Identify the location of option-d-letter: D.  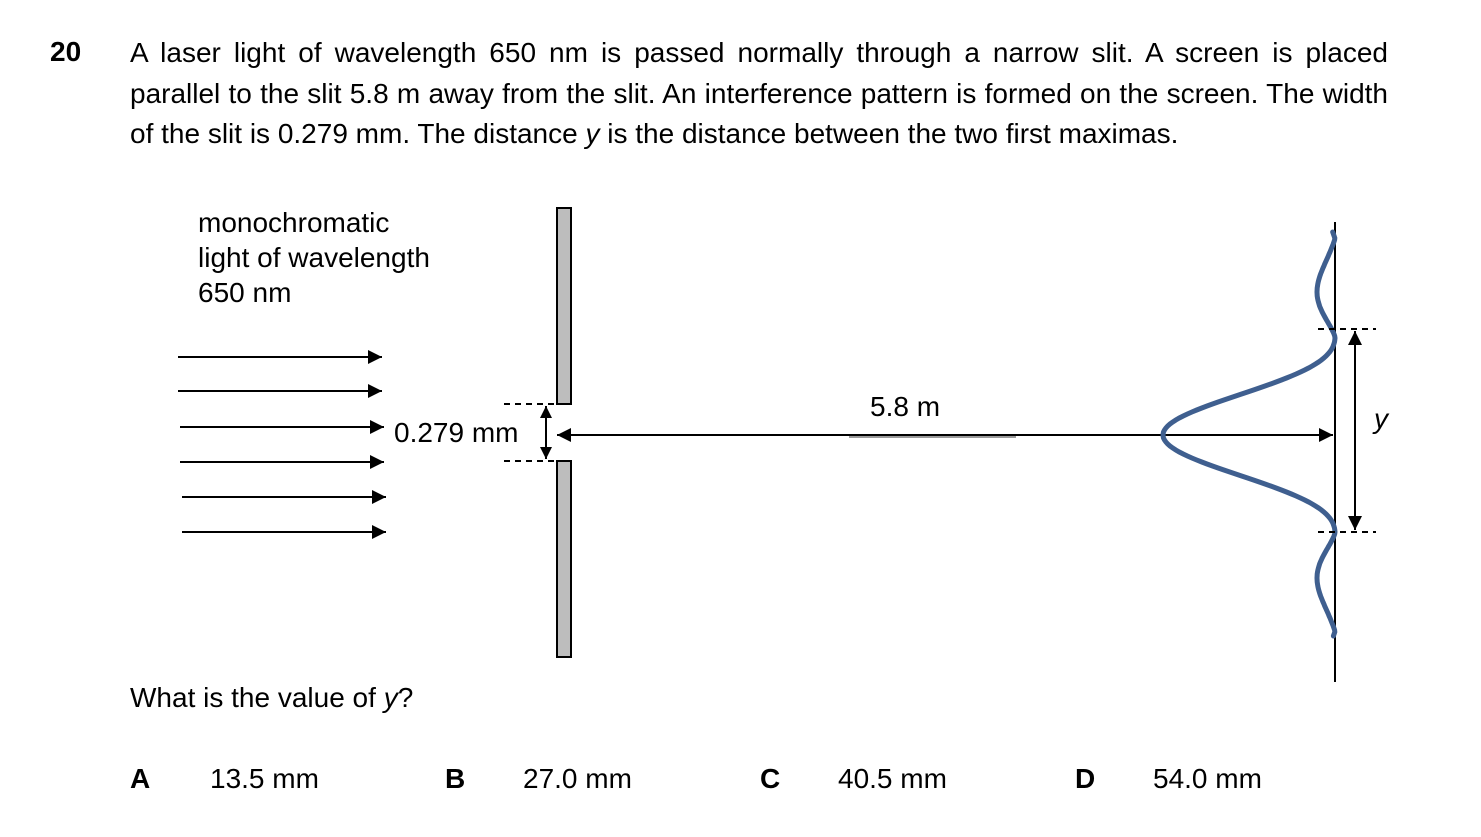
(1085, 778).